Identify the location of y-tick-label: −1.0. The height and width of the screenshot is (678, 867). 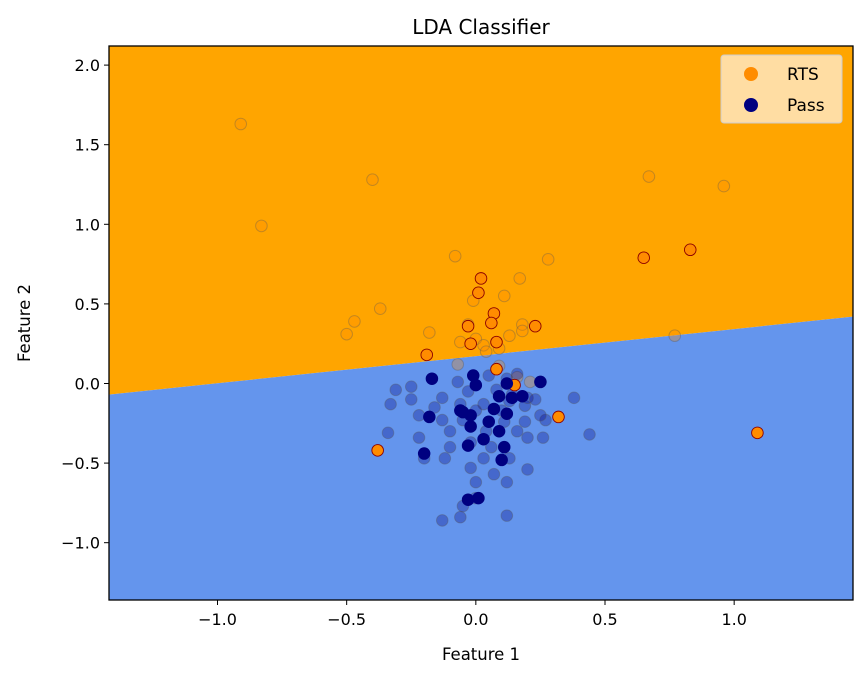
(80, 543).